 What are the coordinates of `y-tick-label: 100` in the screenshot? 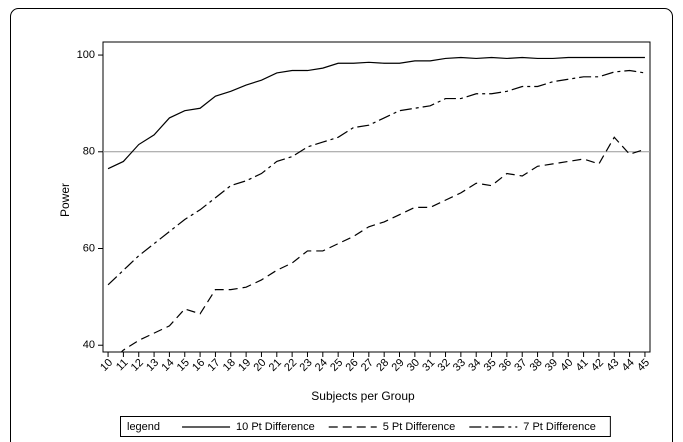 It's located at (86, 55).